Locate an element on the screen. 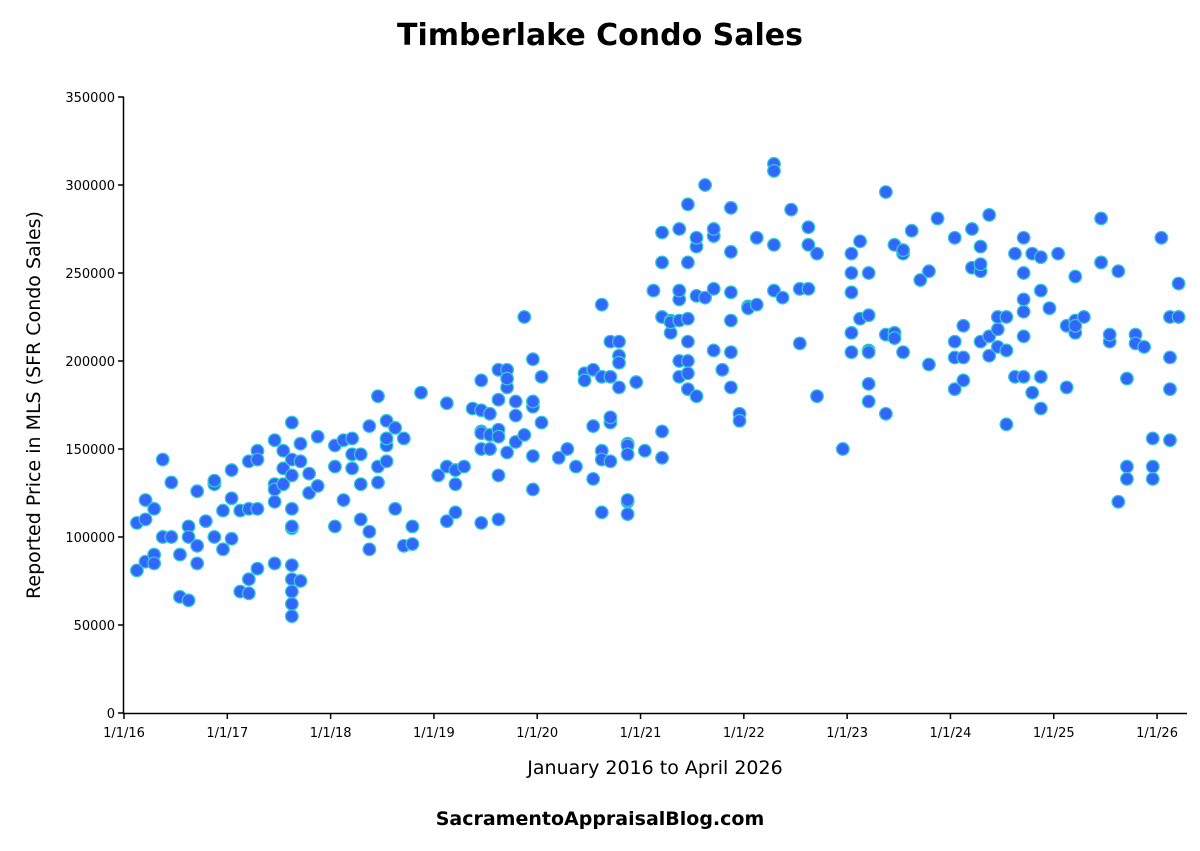  y-tick-label: 200000 is located at coordinates (90, 362).